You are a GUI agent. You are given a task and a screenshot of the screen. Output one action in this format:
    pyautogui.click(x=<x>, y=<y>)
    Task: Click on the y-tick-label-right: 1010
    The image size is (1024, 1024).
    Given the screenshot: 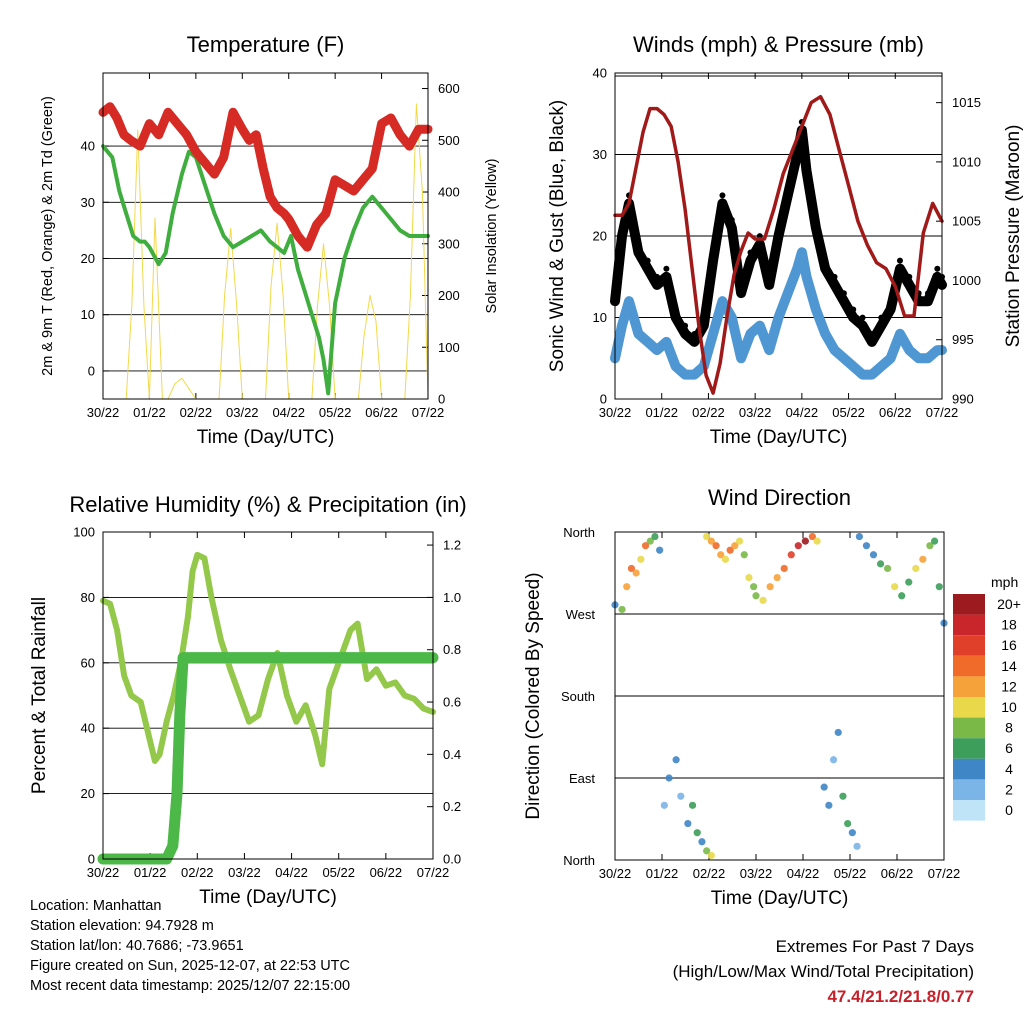 What is the action you would take?
    pyautogui.click(x=966, y=161)
    